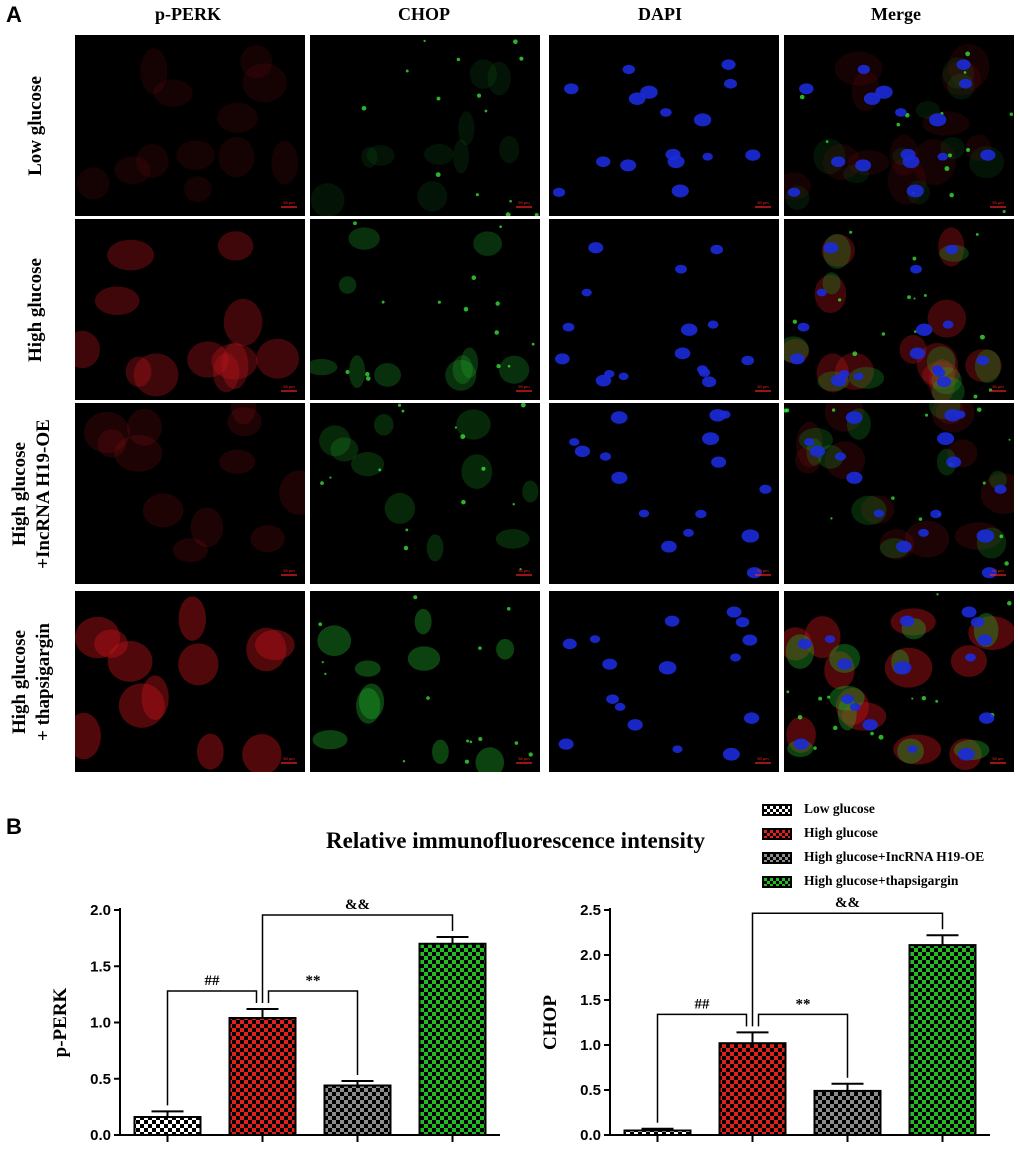 Image resolution: width=1020 pixels, height=1152 pixels. I want to click on micrograph-p-perk-row-4: 50 μm, so click(190, 681).